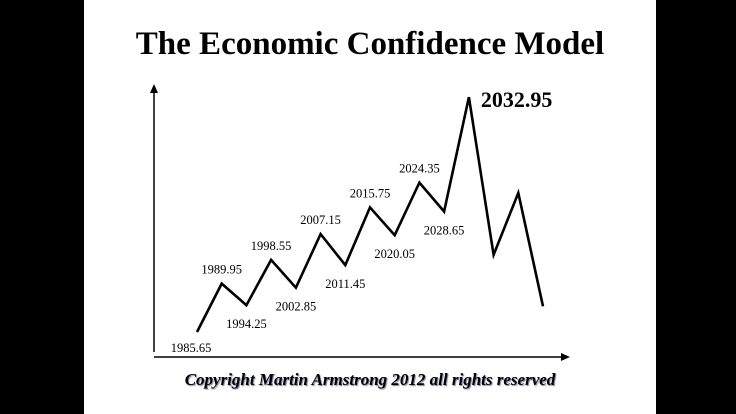 This screenshot has width=736, height=414. I want to click on point-label-2015.75: 2015.75, so click(370, 193).